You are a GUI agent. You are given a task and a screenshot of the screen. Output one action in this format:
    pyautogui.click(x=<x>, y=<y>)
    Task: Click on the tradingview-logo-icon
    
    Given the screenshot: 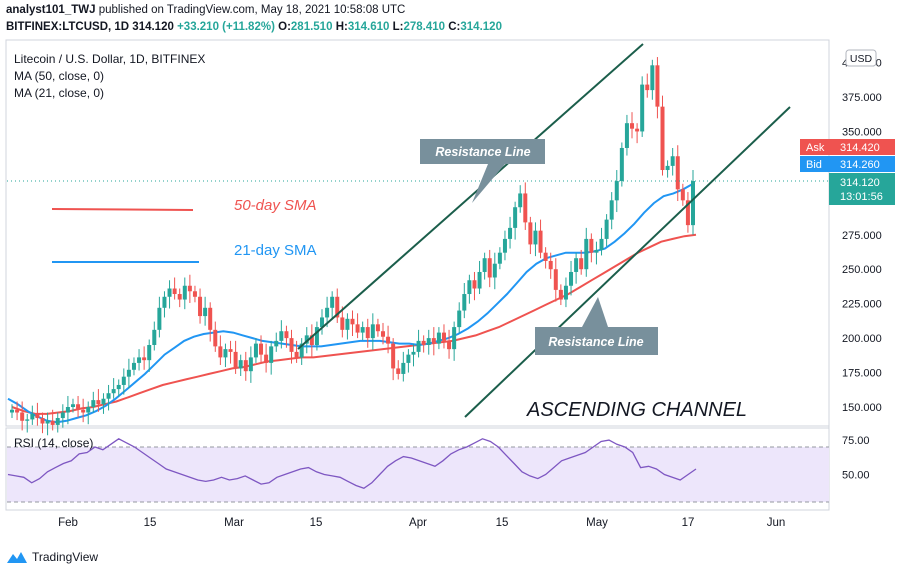 What is the action you would take?
    pyautogui.click(x=17, y=557)
    